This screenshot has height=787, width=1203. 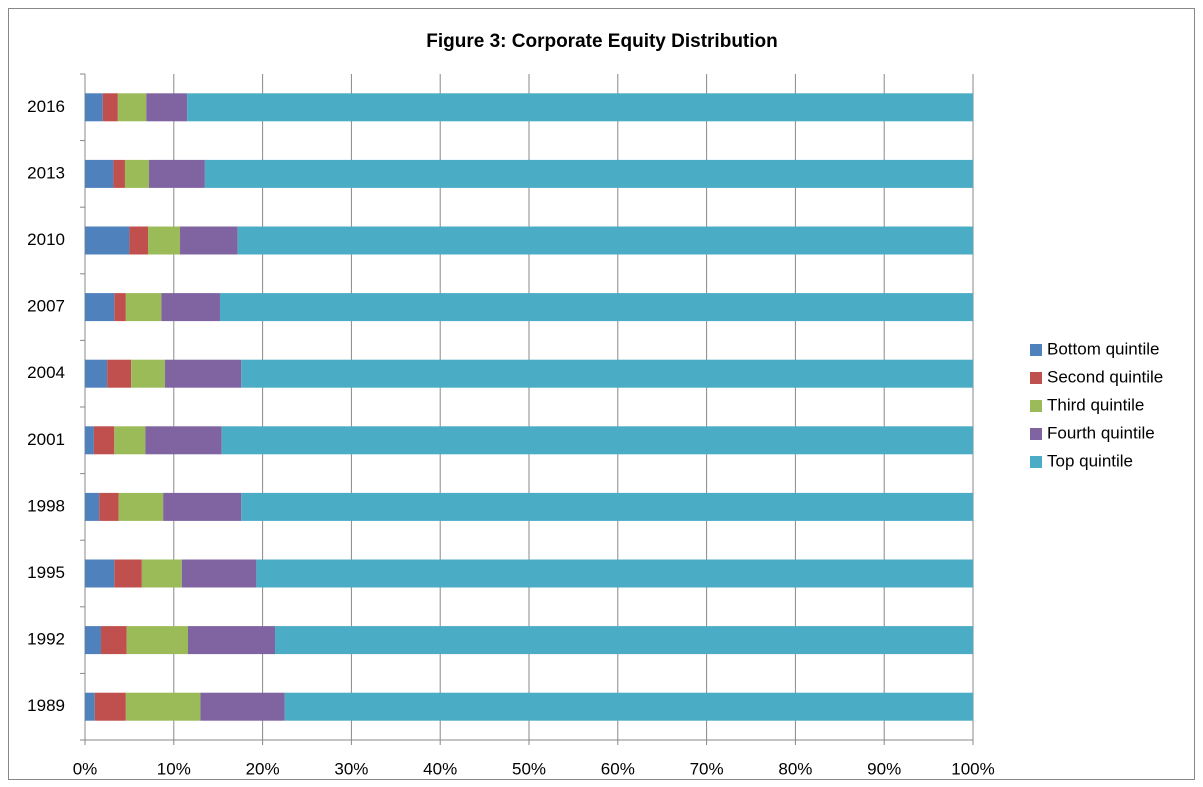 I want to click on x-tick-label: 20%, so click(x=263, y=768).